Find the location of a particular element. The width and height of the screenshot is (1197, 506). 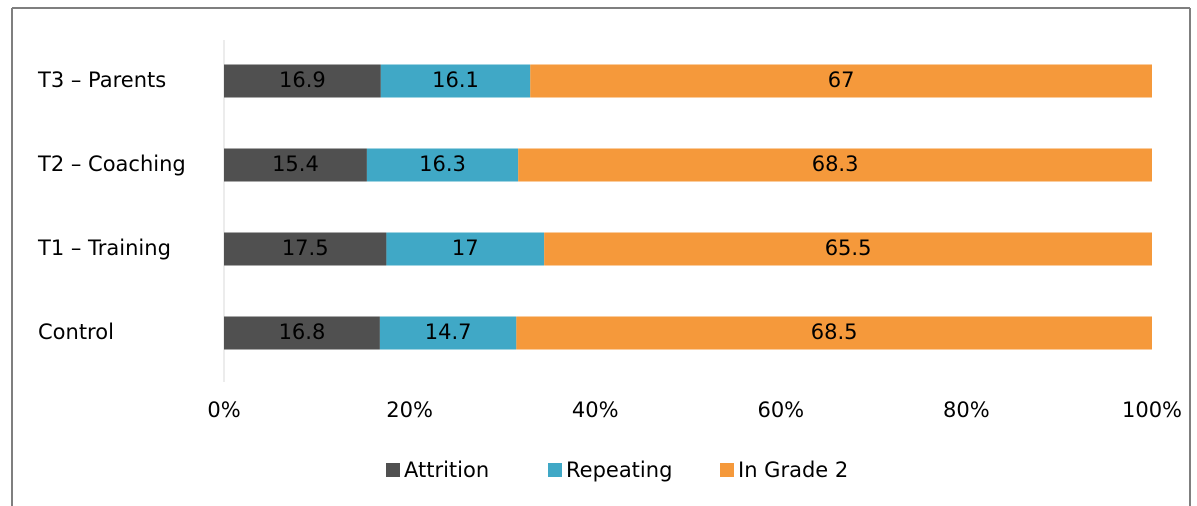

value-label: 68.5 is located at coordinates (834, 332).